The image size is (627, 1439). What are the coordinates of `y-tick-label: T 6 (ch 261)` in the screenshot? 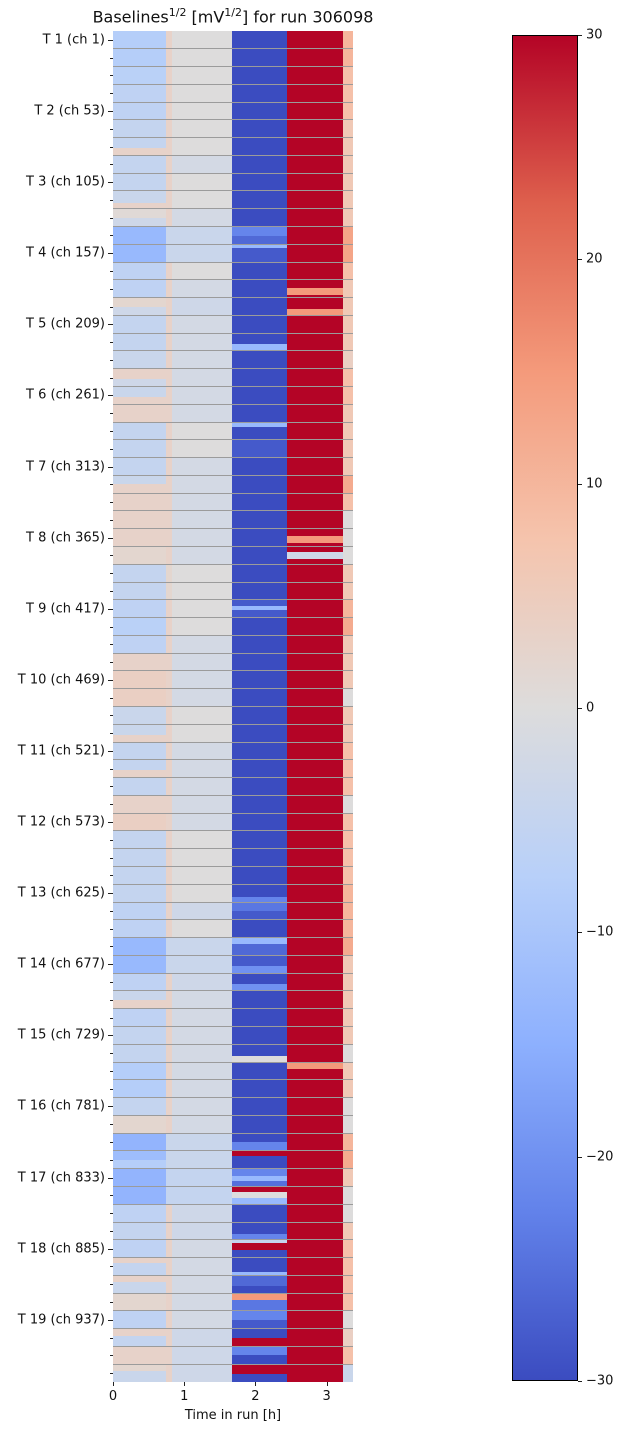 It's located at (65, 395).